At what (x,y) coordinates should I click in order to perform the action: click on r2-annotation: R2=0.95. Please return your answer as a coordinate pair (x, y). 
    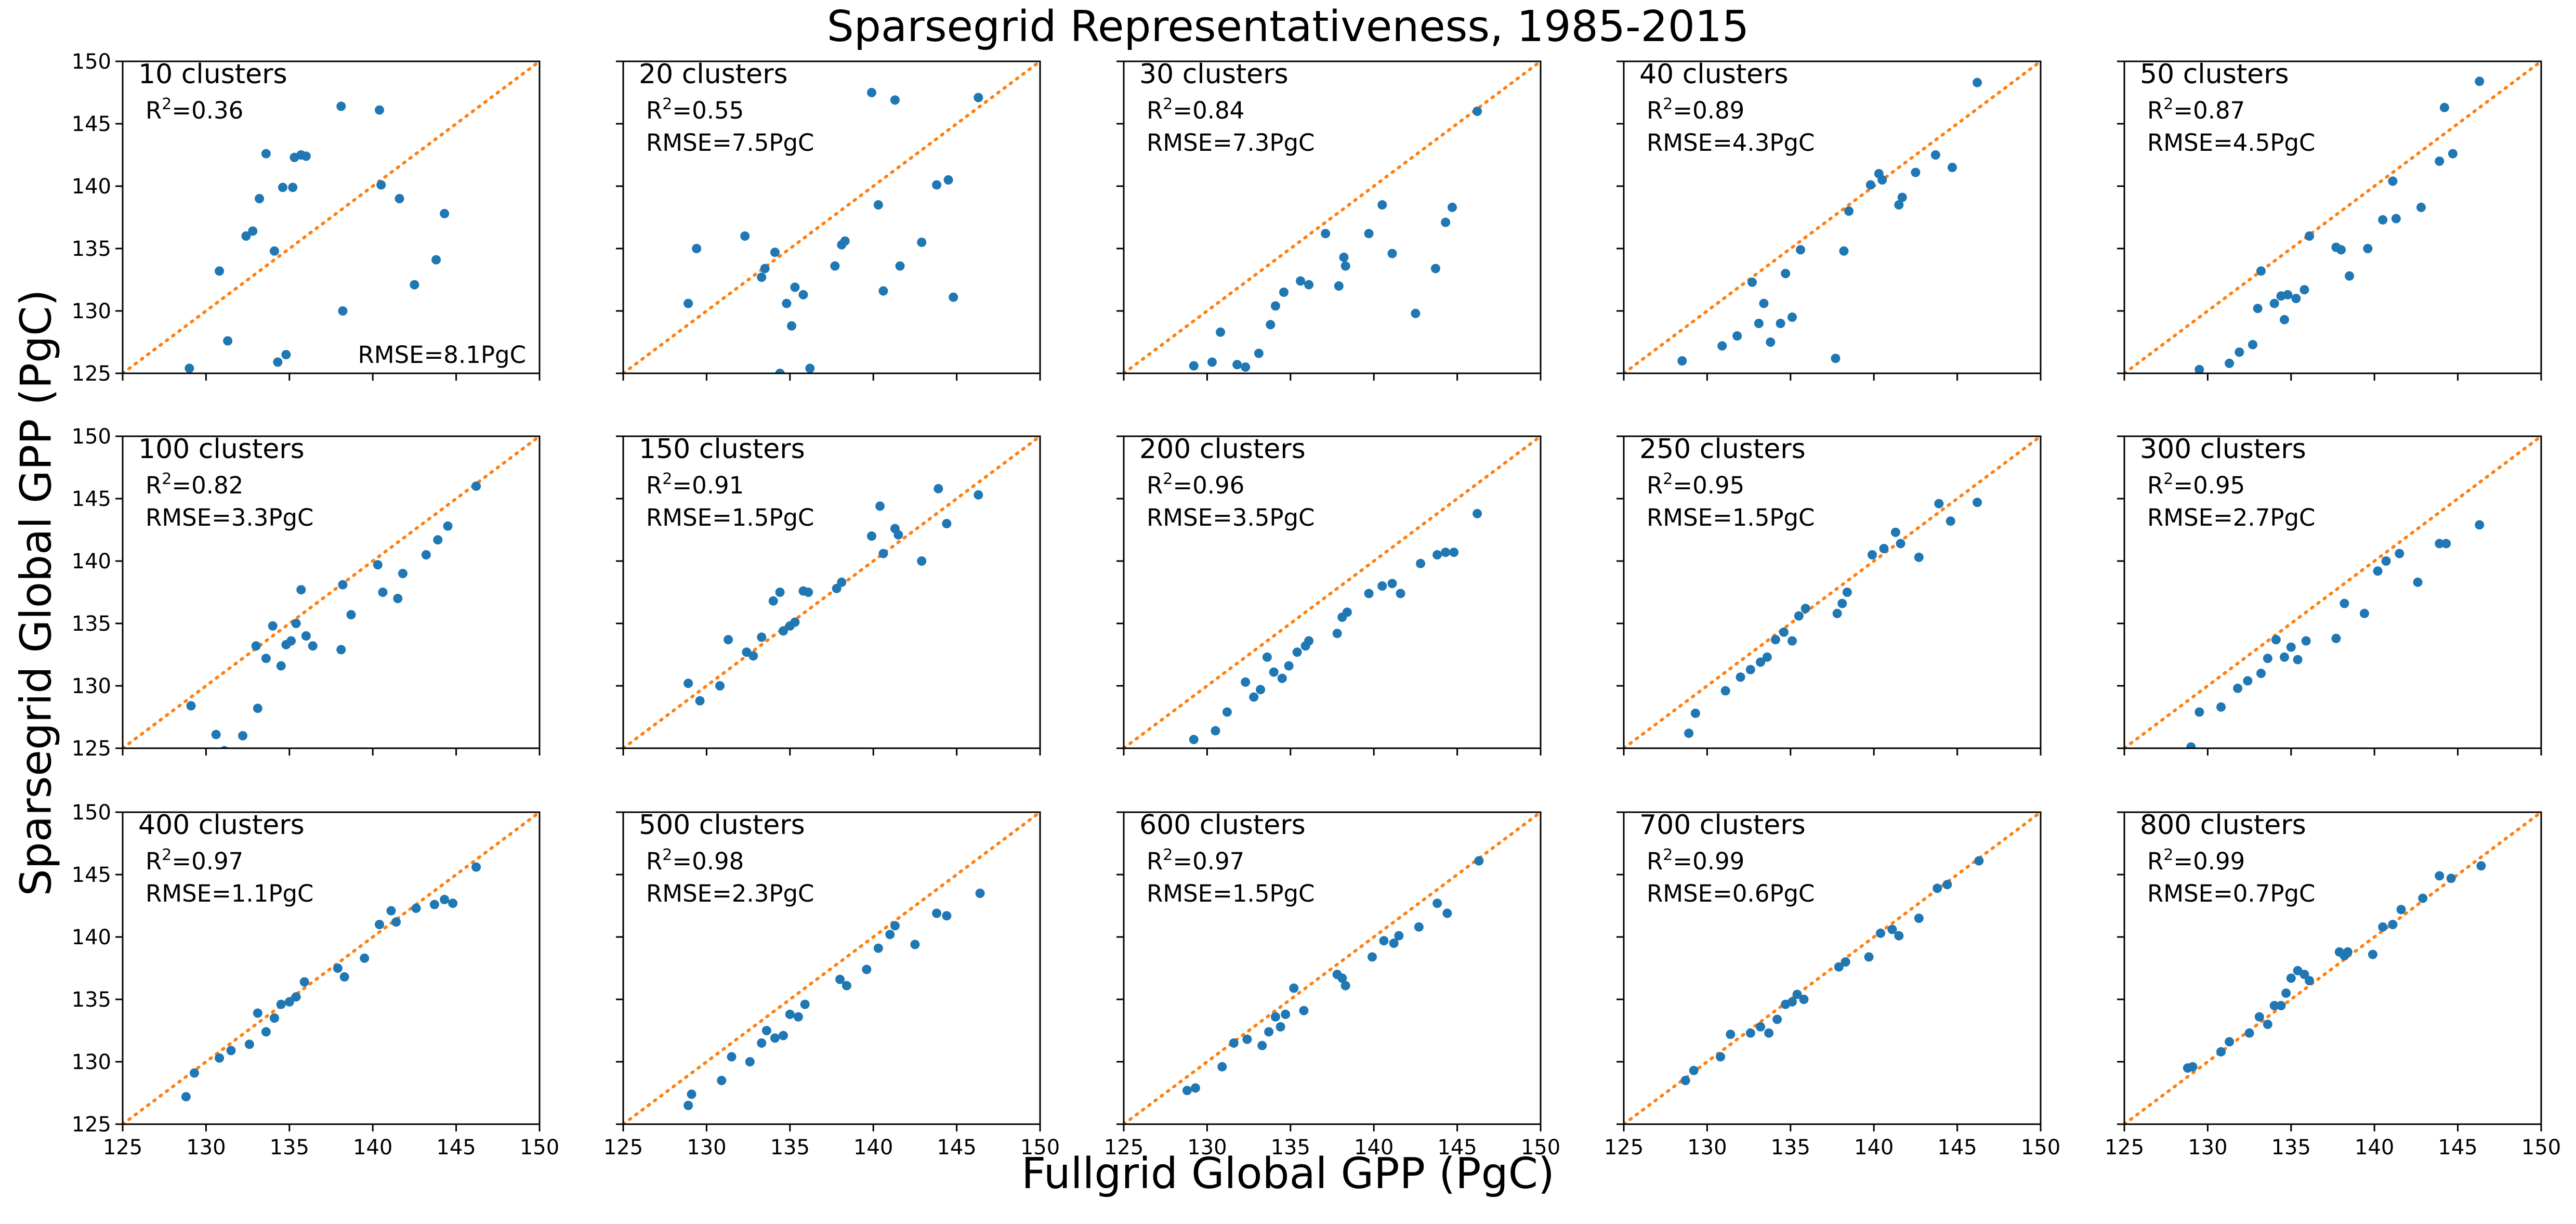
    Looking at the image, I should click on (2196, 485).